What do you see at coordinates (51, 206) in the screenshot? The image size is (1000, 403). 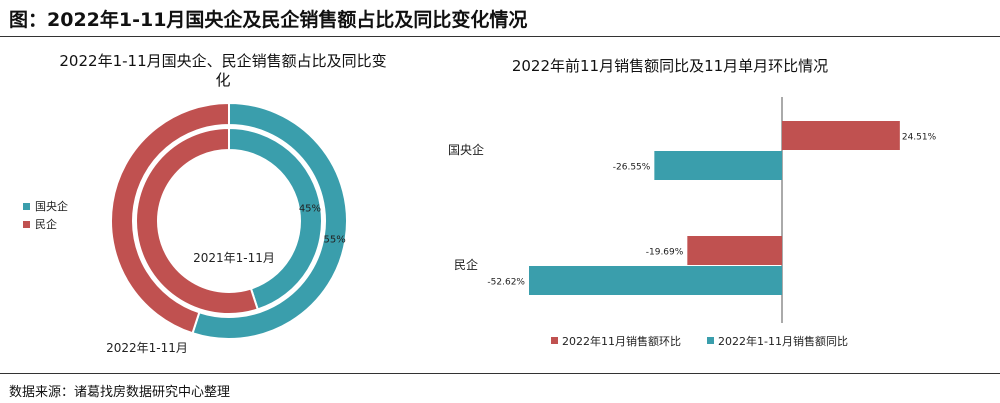 I see `legend-label-0: 国央企` at bounding box center [51, 206].